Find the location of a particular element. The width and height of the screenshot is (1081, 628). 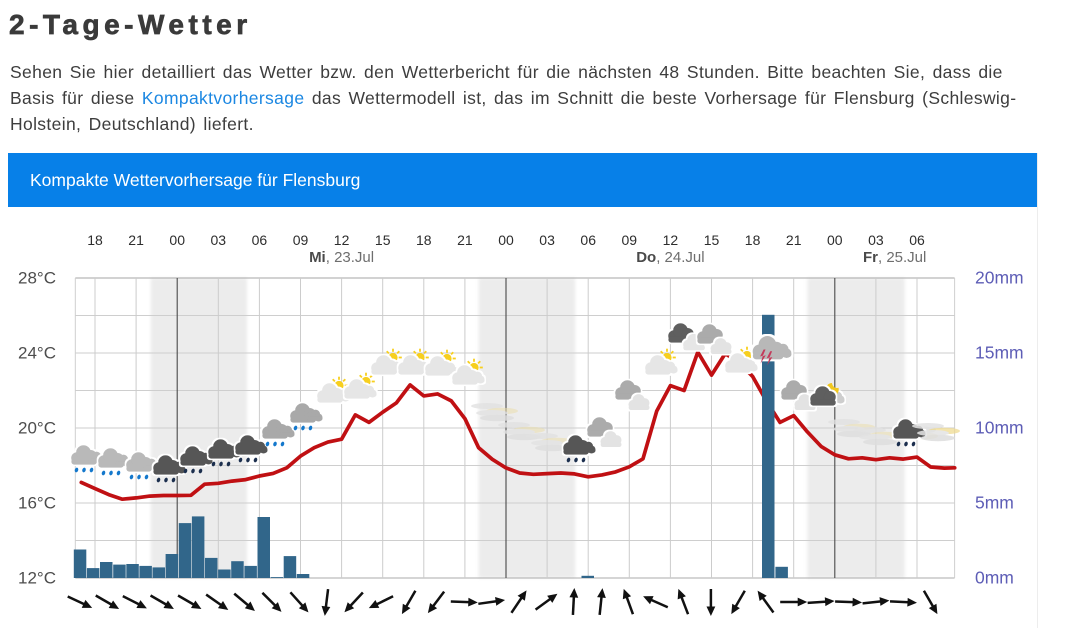

svg-text: 20mm is located at coordinates (999, 278).